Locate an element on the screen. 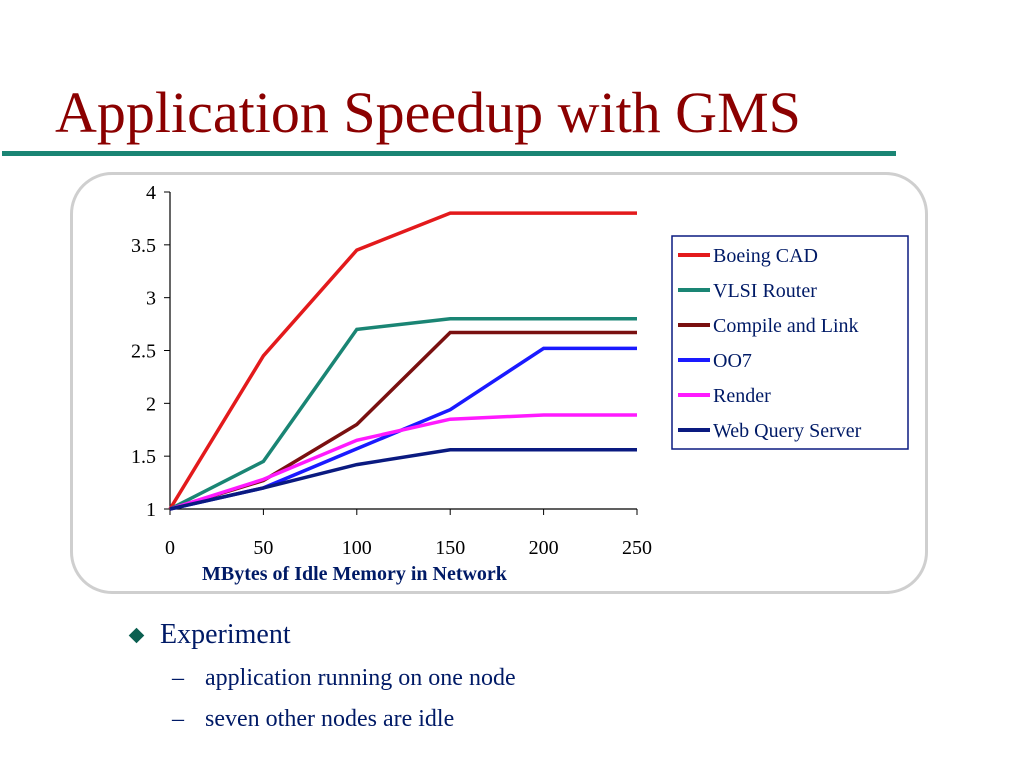 The width and height of the screenshot is (1024, 768). y-tick-label: 2.5 is located at coordinates (143, 352).